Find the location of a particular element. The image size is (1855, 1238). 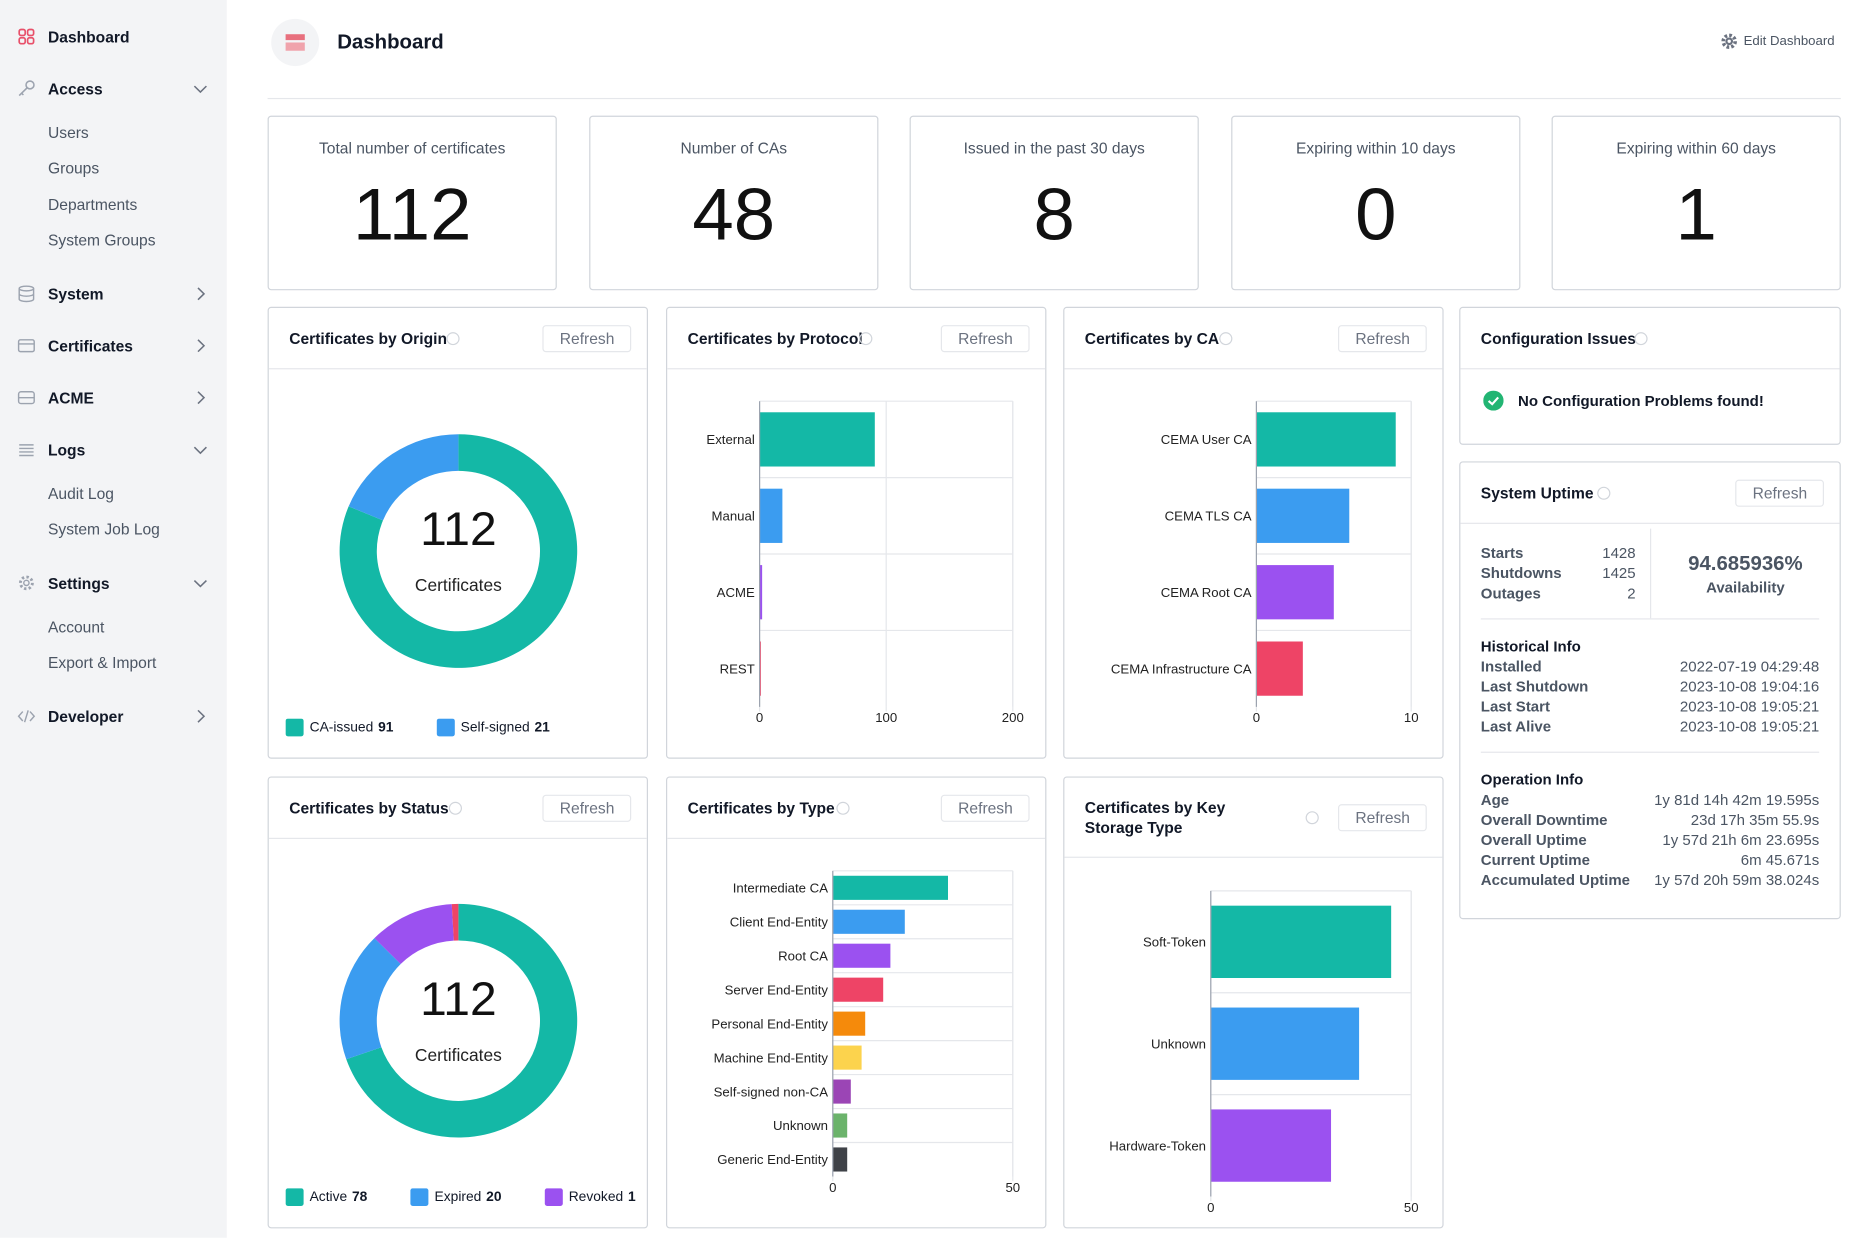

nav-item: Access is located at coordinates (113, 88).